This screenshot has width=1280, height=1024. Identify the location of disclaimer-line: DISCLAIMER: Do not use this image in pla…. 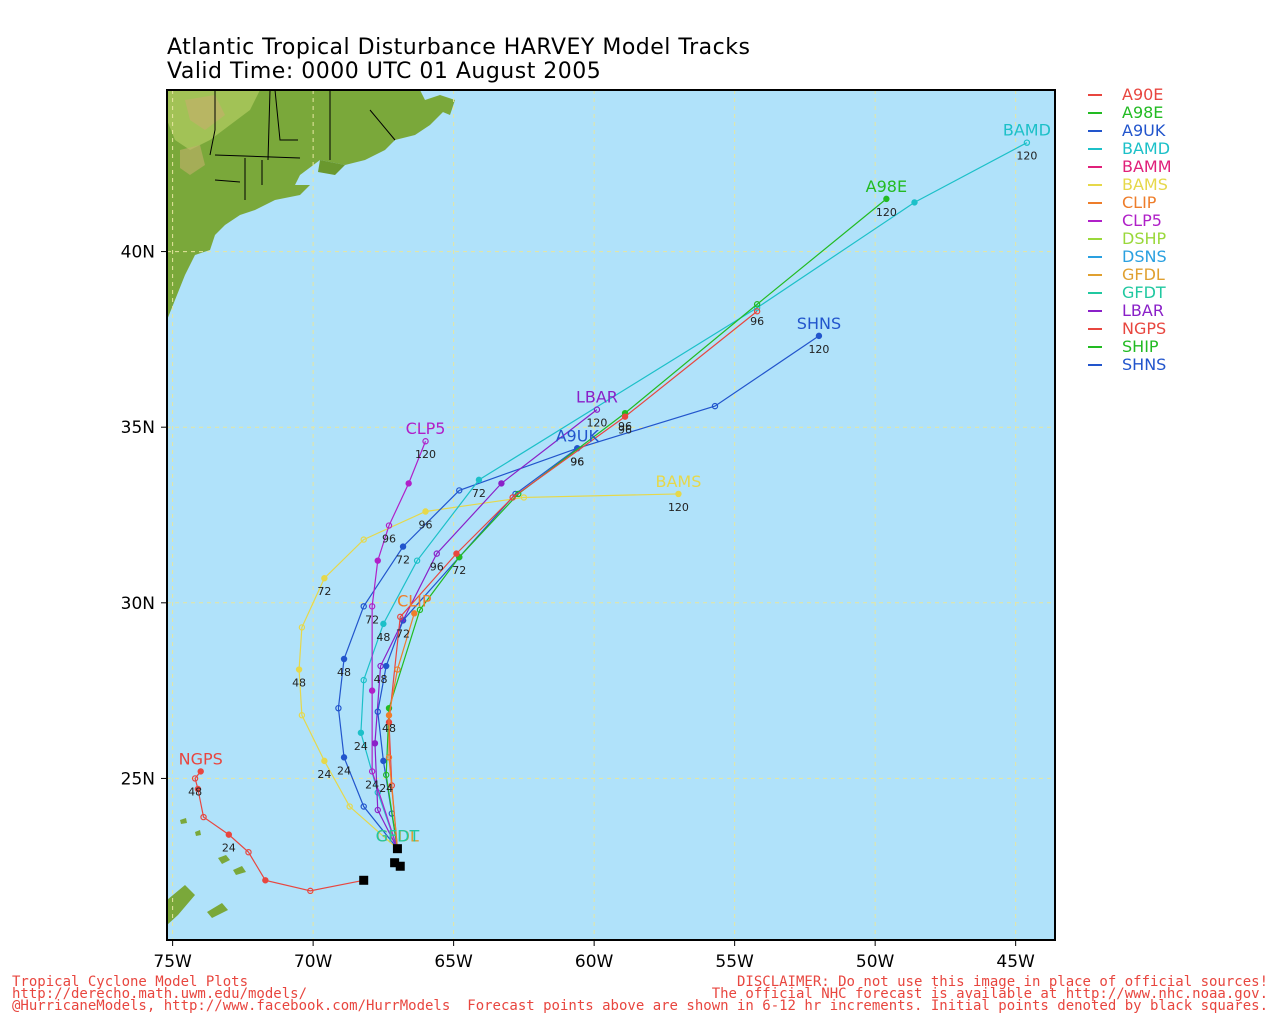
(1002, 982).